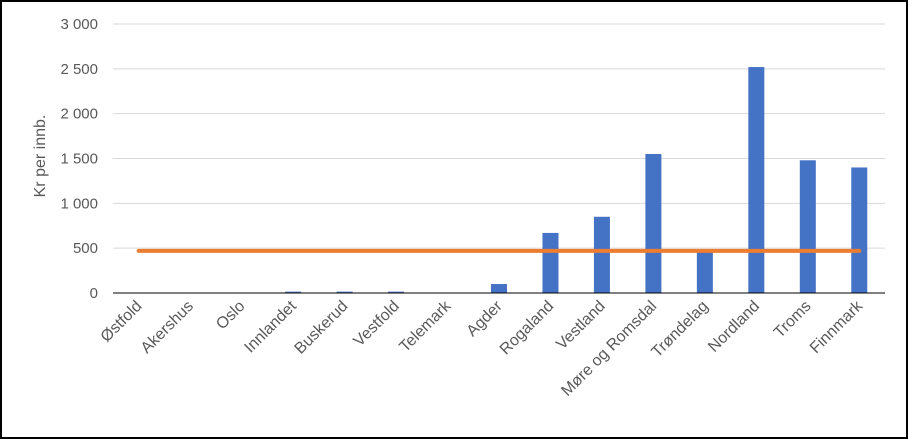  I want to click on category-label: Buskerud, so click(322, 328).